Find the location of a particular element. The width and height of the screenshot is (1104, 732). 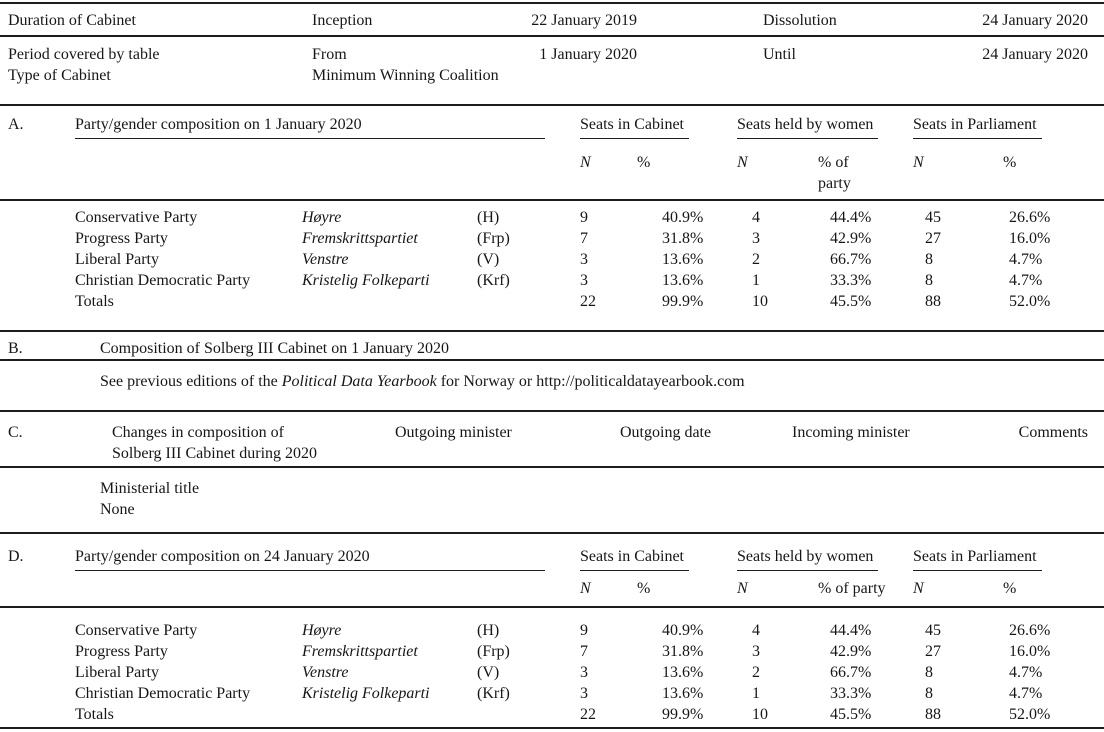

party-name: Christian Democratic Party is located at coordinates (163, 693).